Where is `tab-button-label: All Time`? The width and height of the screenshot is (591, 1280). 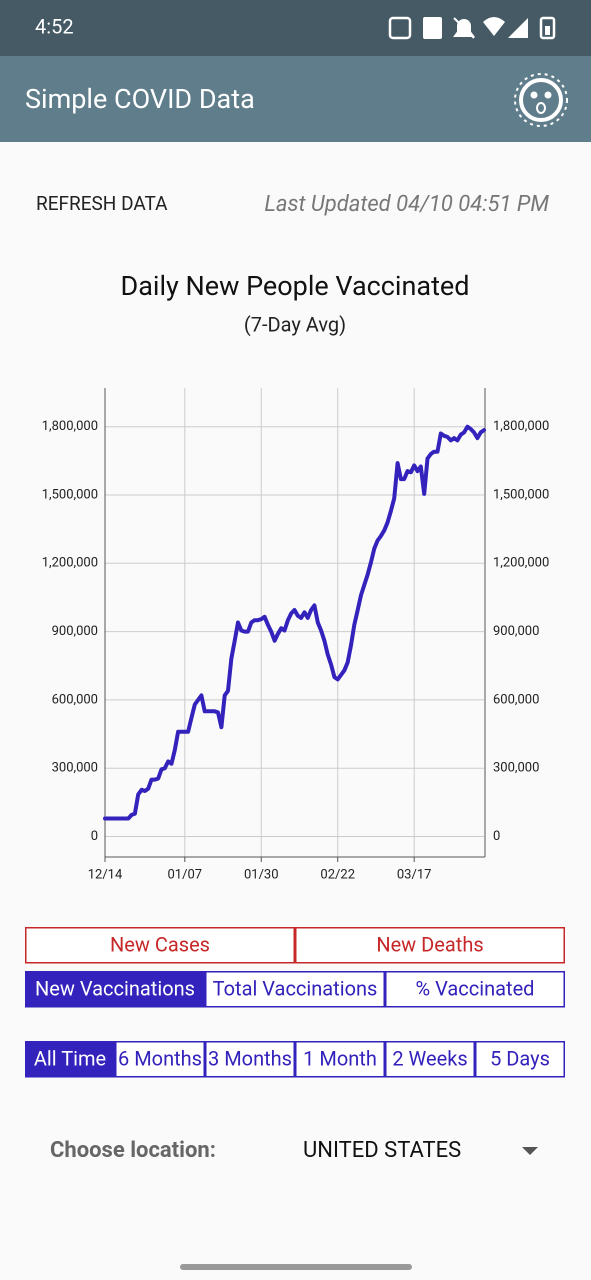
tab-button-label: All Time is located at coordinates (70, 1058).